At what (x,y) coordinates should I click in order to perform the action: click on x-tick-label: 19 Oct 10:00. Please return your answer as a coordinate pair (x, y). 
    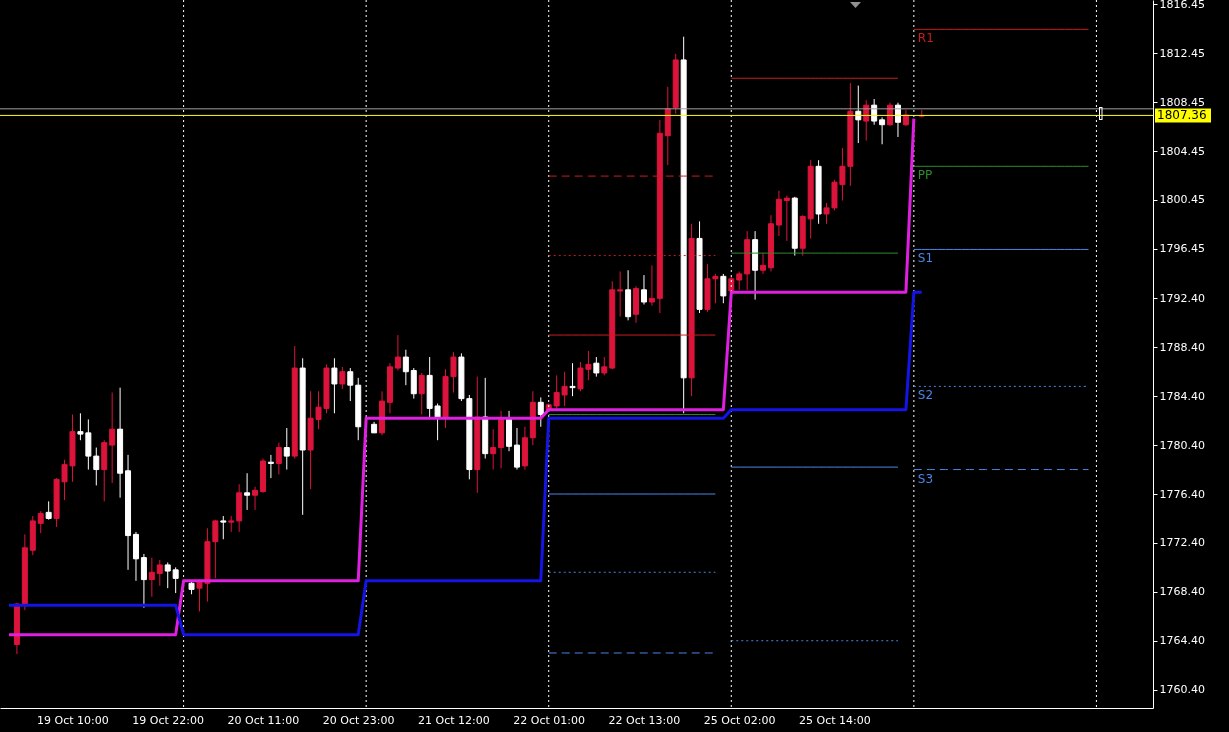
    Looking at the image, I should click on (73, 720).